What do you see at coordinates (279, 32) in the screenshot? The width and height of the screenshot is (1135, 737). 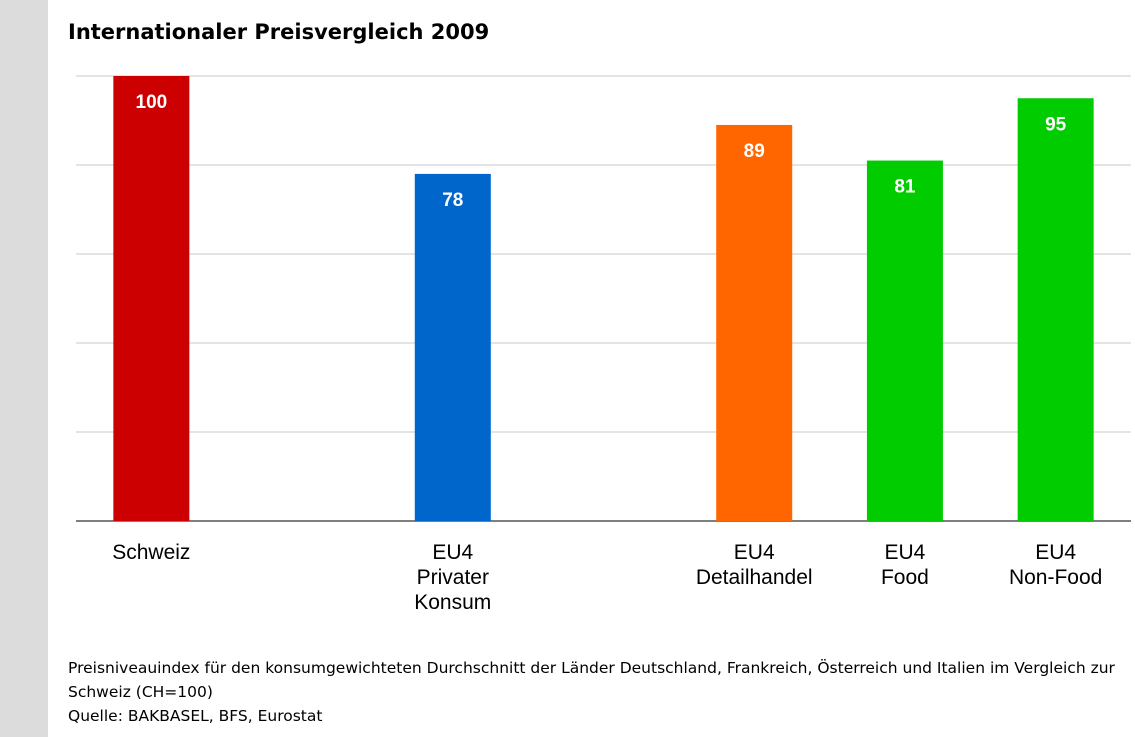 I see `chart-title: Internationaler Preisvergleich 2009` at bounding box center [279, 32].